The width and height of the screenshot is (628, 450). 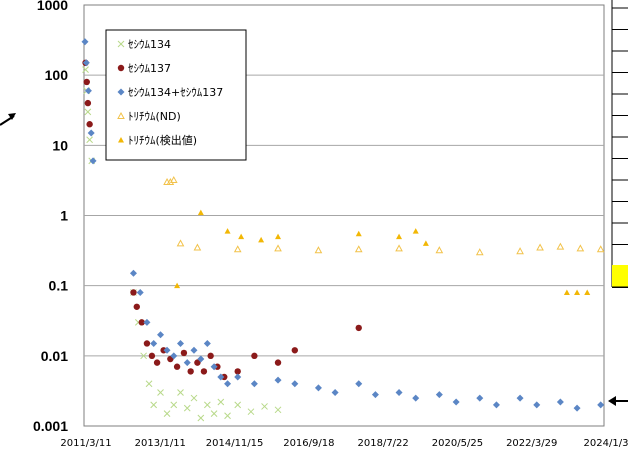 I want to click on right-arrow, so click(x=618, y=401).